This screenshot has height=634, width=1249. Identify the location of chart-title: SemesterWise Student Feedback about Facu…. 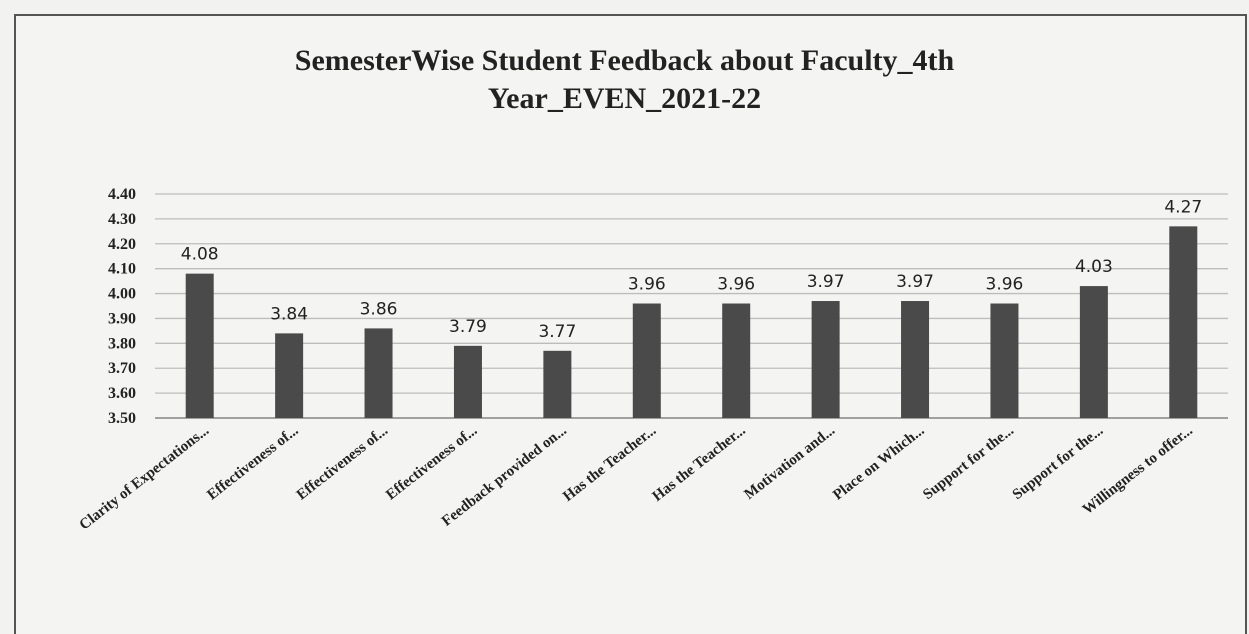
(624, 80).